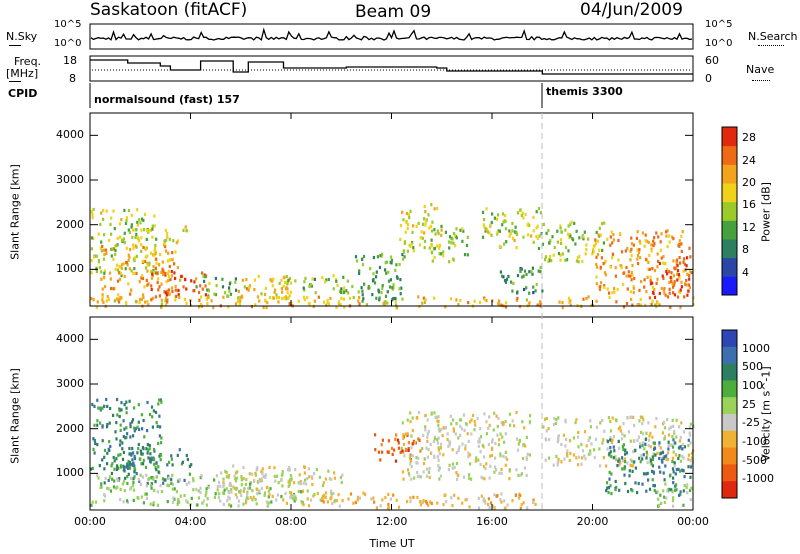 This screenshot has height=554, width=800. Describe the element at coordinates (712, 60) in the screenshot. I see `nave-axis-top: 60` at that location.